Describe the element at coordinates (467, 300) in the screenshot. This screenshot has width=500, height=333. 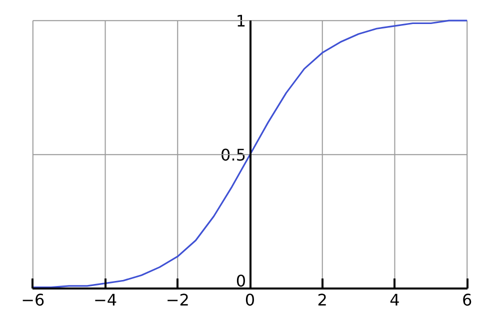
I see `x-tick-label: 6` at that location.